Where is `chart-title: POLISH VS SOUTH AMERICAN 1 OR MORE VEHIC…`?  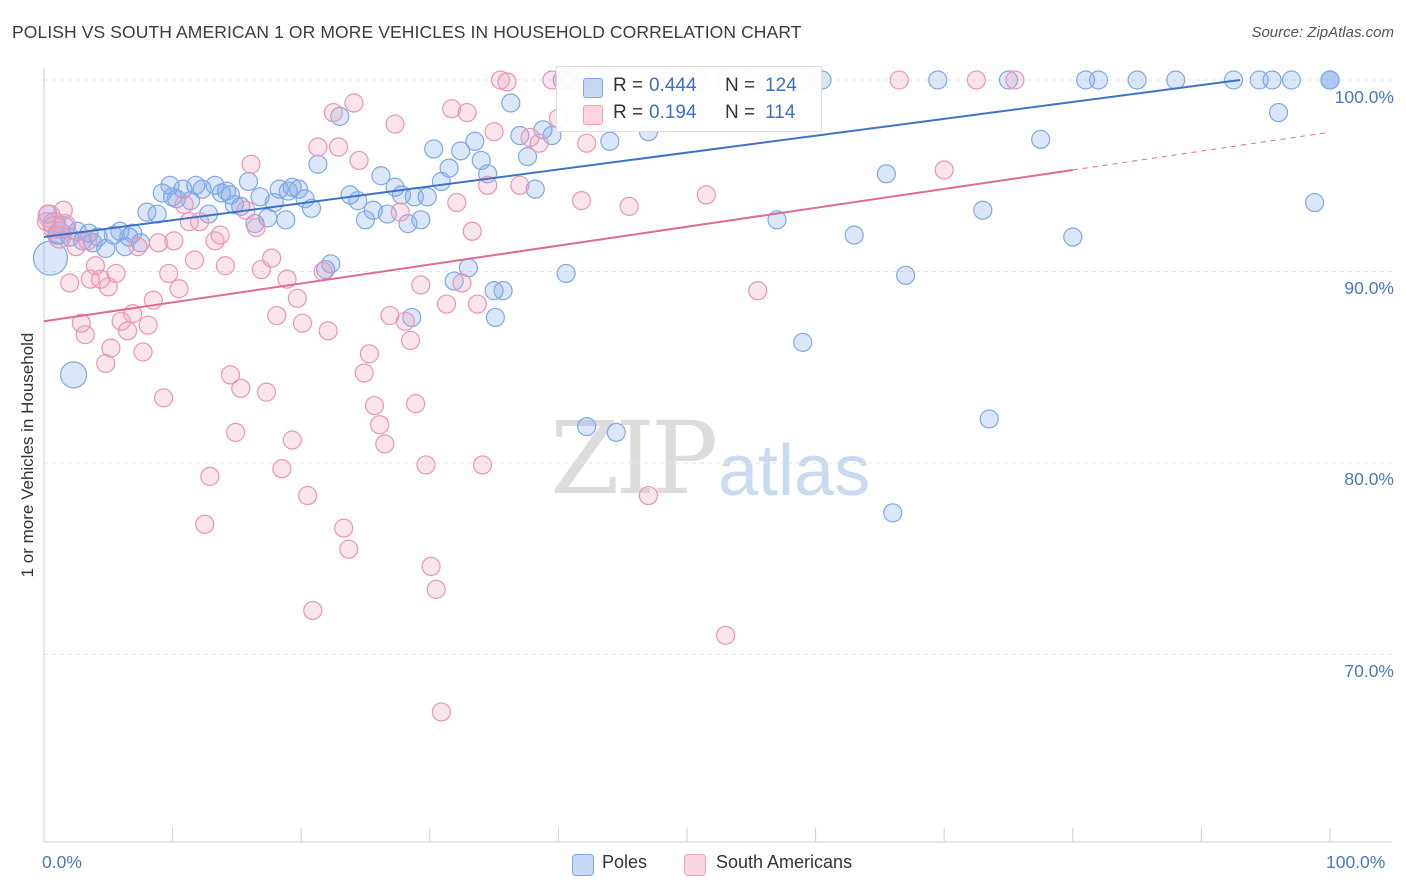 chart-title: POLISH VS SOUTH AMERICAN 1 OR MORE VEHIC… is located at coordinates (407, 32).